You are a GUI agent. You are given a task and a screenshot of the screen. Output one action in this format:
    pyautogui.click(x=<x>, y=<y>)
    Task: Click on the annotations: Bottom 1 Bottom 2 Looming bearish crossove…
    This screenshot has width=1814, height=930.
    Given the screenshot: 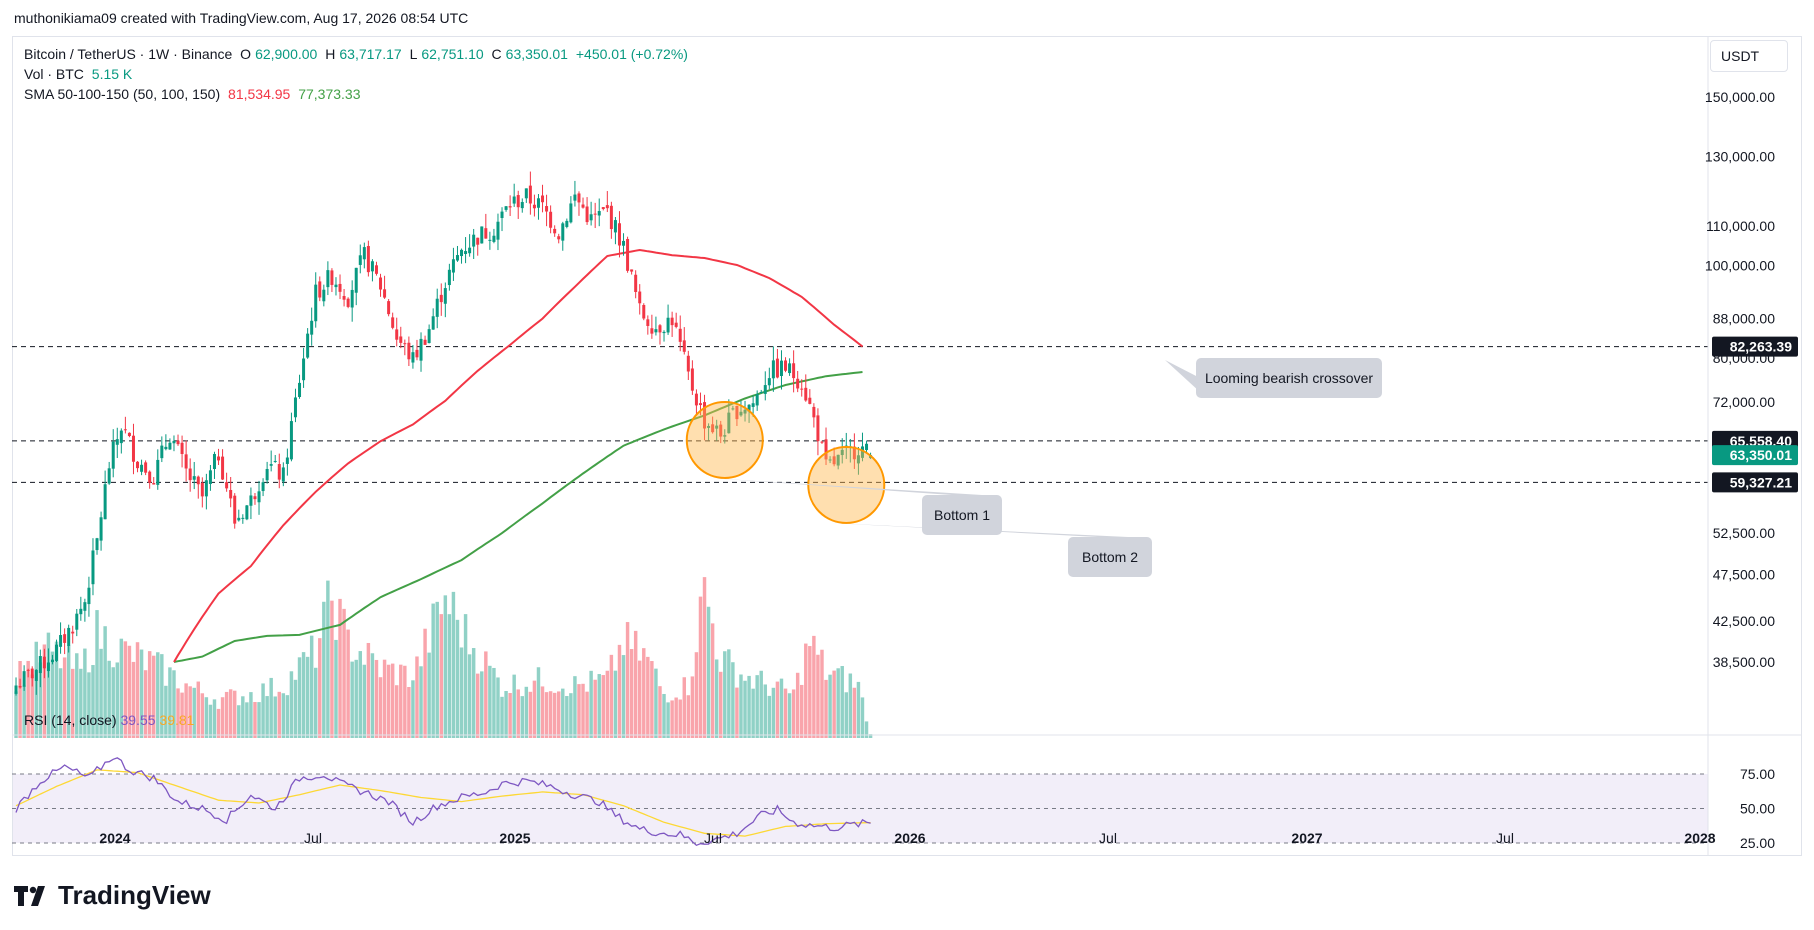 What is the action you would take?
    pyautogui.click(x=1033, y=467)
    